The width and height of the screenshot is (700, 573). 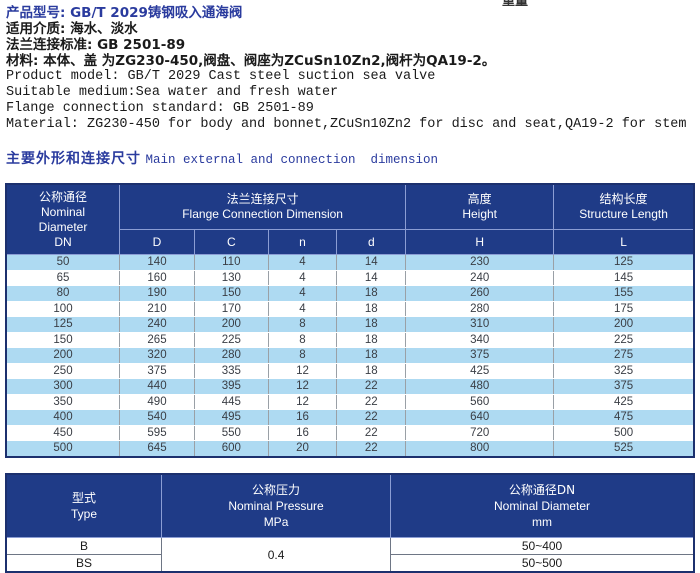 I want to click on cell-D: 160, so click(x=157, y=277).